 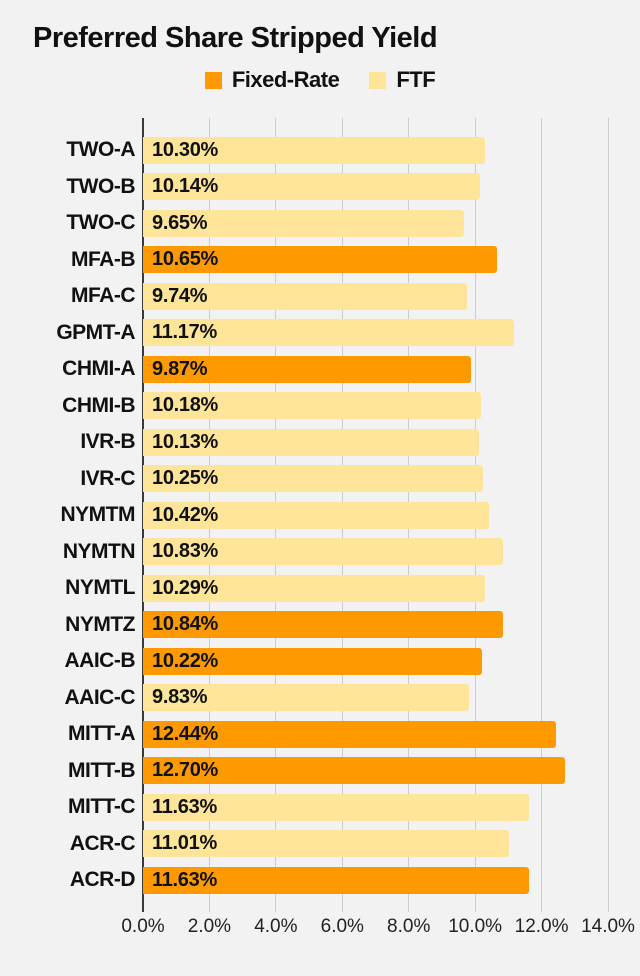 I want to click on legend-item-ftf: FTF, so click(x=402, y=80).